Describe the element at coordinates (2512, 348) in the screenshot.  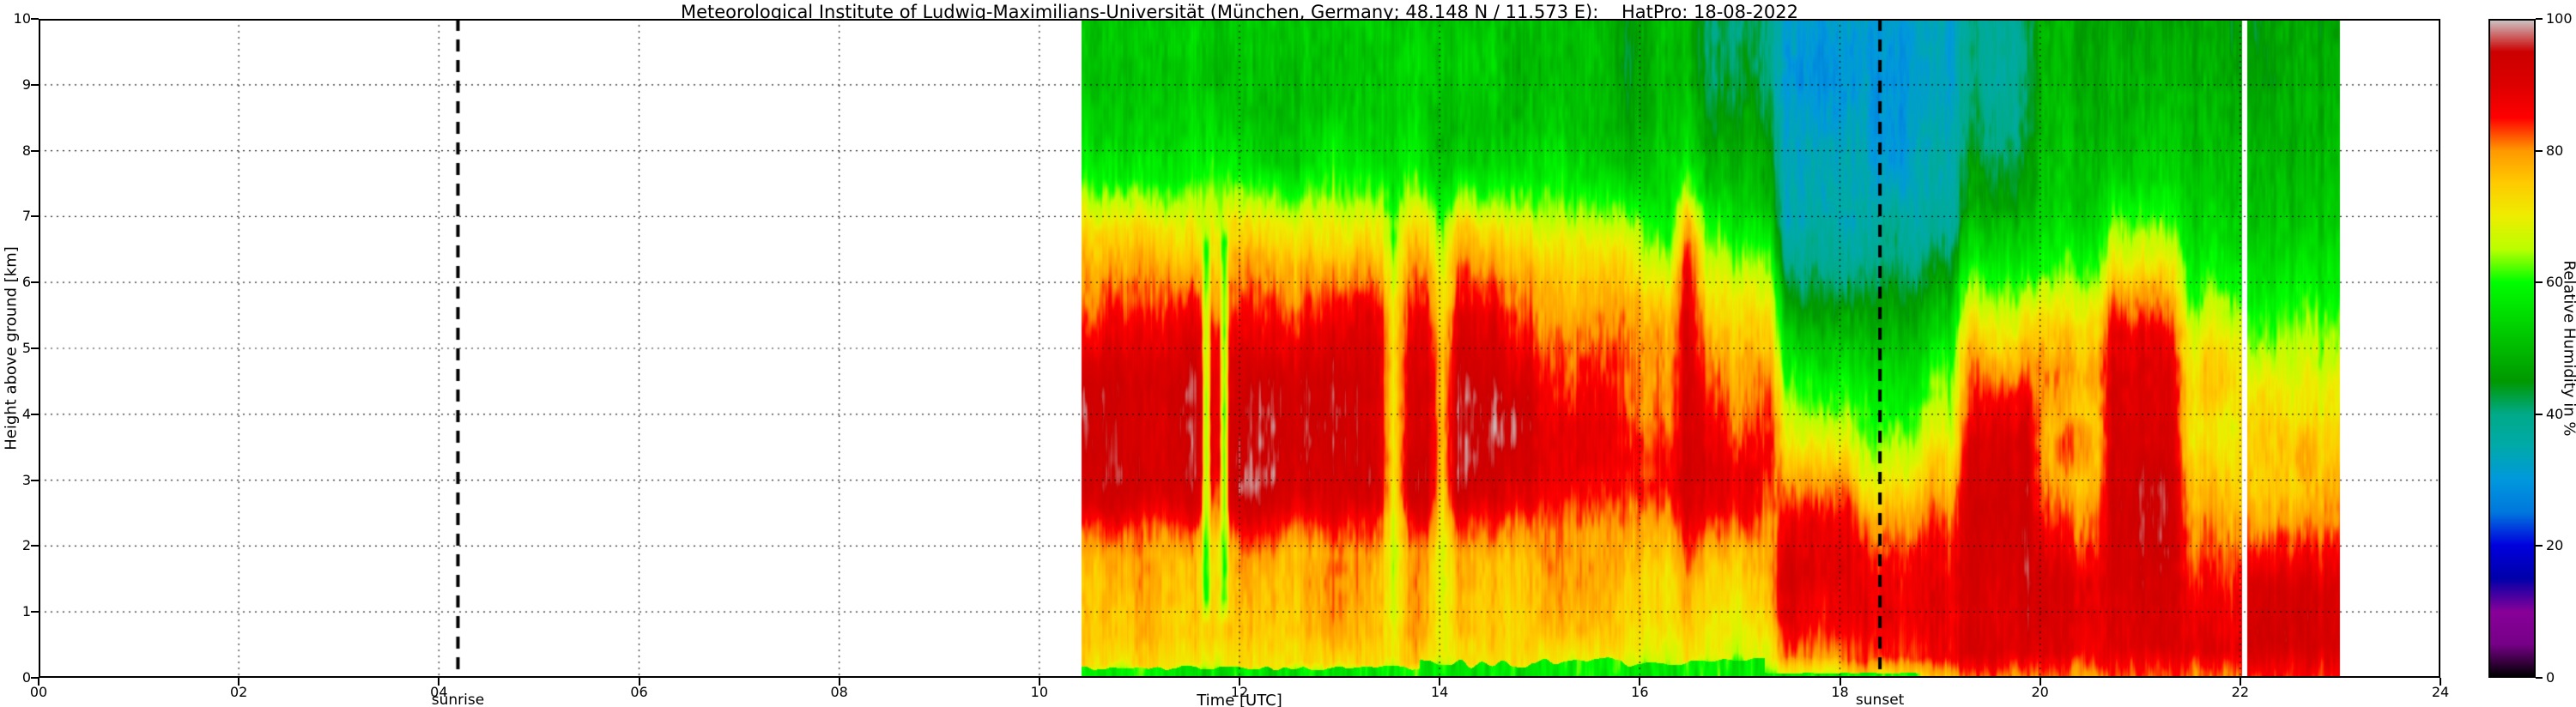
I see `colorbar-canvas` at that location.